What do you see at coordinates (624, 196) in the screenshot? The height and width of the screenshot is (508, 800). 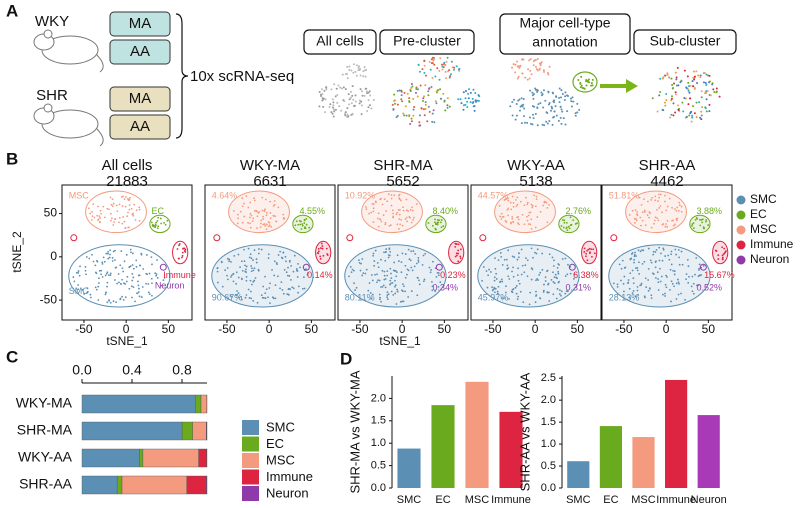 I see `cluster-label: 51.81%` at bounding box center [624, 196].